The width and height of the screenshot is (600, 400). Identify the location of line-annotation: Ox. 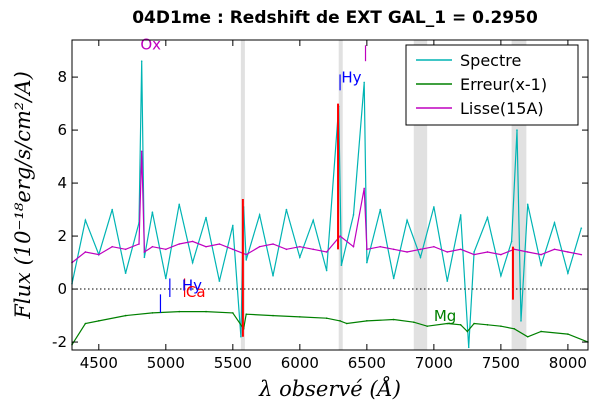
(150, 44).